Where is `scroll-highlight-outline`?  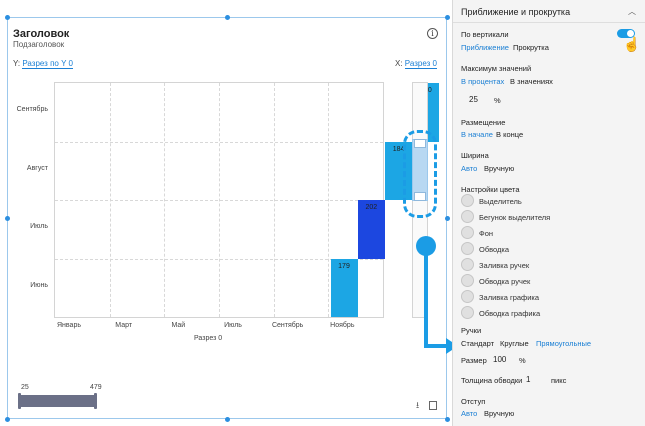
scroll-highlight-outline is located at coordinates (420, 174).